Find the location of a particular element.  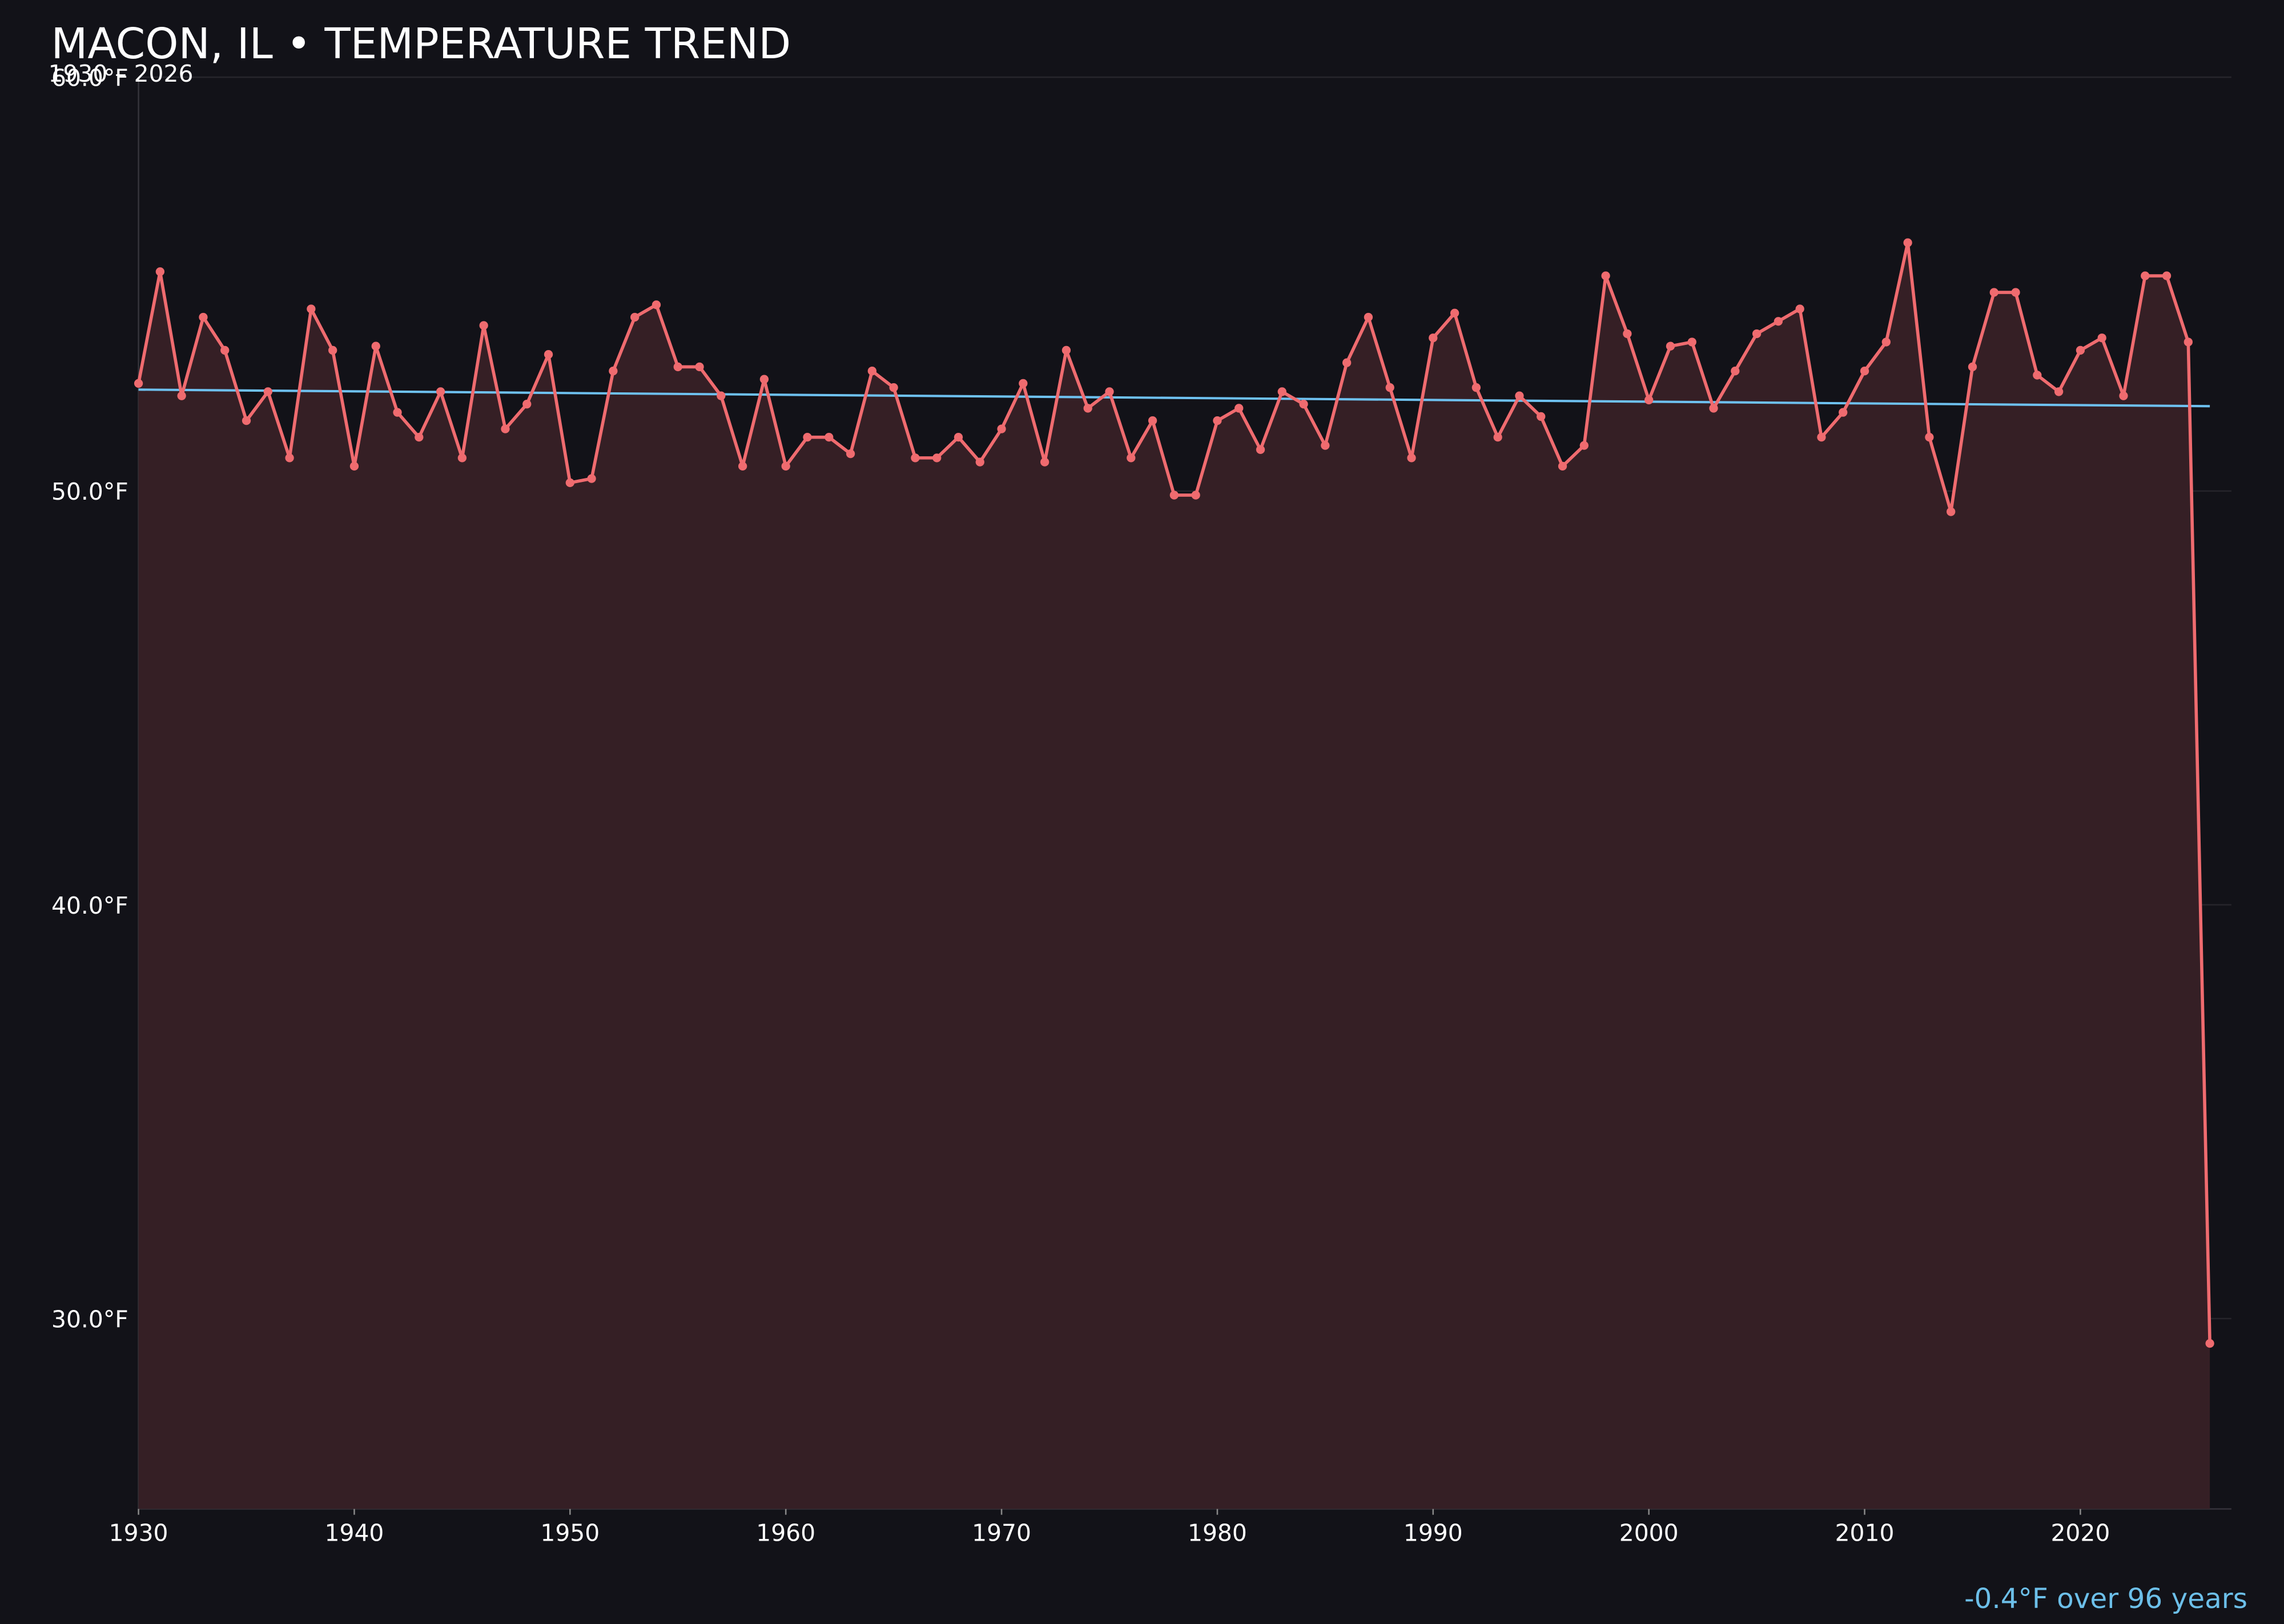

y-tick-label: 50.0°F is located at coordinates (89, 491).